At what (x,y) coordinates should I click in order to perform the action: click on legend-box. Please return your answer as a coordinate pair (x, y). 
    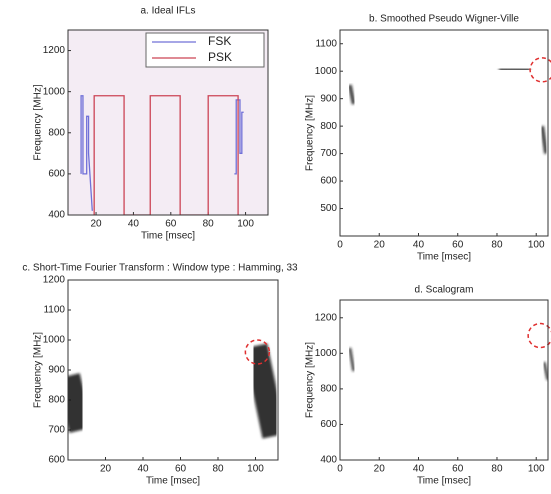
    Looking at the image, I should click on (205, 50).